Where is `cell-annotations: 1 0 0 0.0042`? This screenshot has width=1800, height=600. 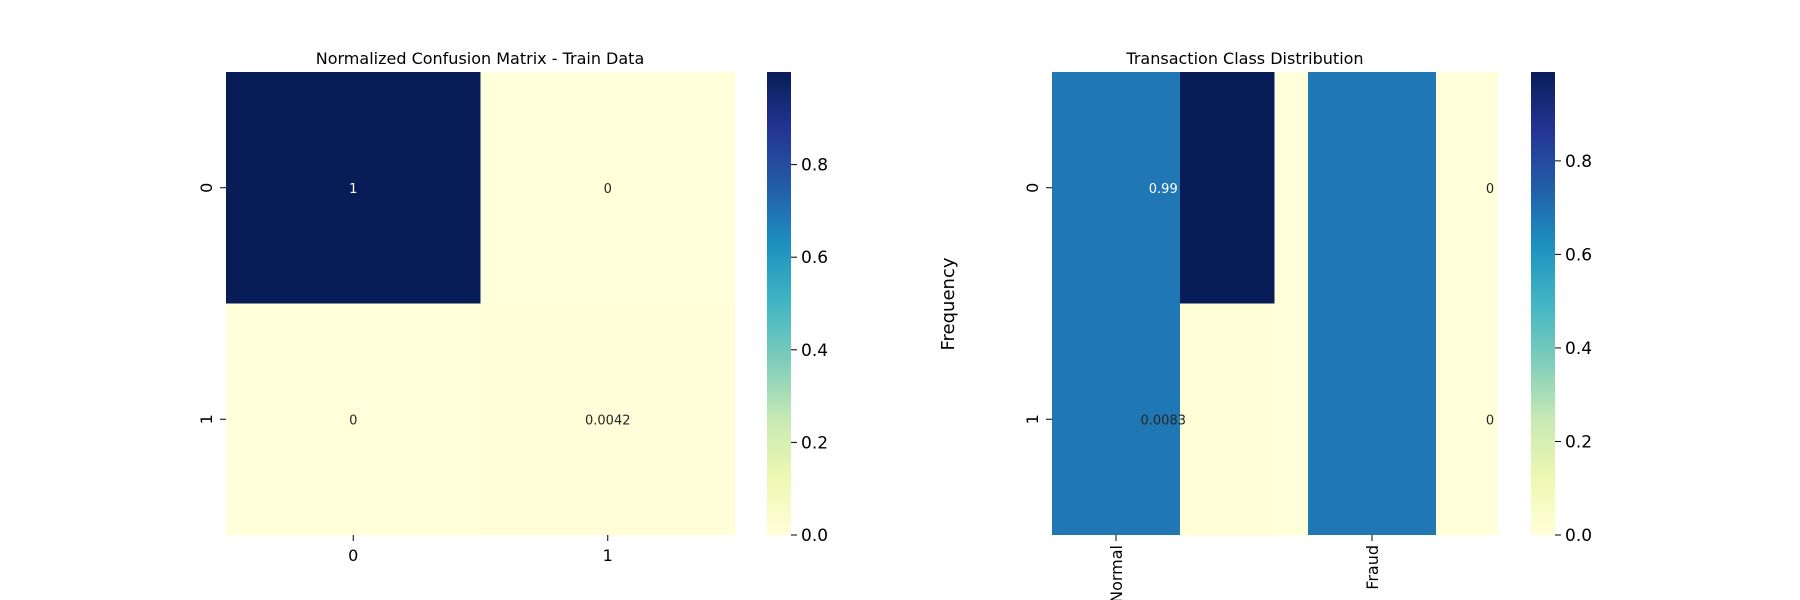
cell-annotations: 1 0 0 0.0042 is located at coordinates (489, 305).